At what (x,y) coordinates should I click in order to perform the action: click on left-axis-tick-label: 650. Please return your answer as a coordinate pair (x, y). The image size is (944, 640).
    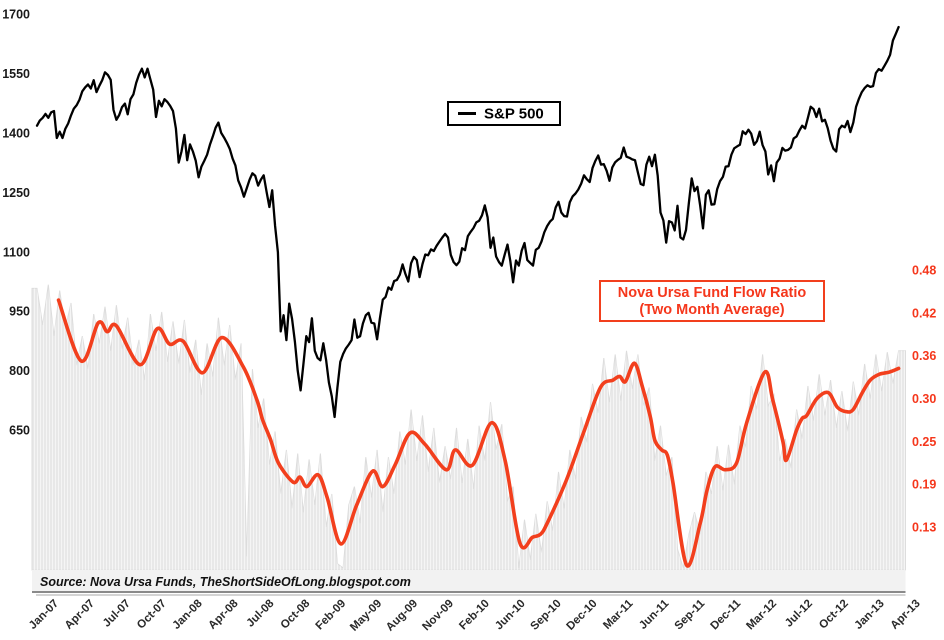
    Looking at the image, I should click on (19, 431).